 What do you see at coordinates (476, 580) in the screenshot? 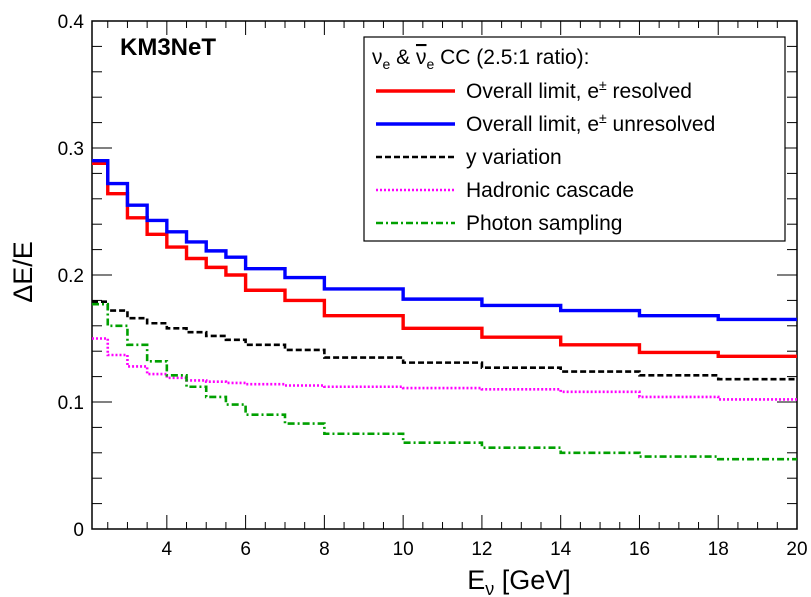
I see `x-axis-title-main: E` at bounding box center [476, 580].